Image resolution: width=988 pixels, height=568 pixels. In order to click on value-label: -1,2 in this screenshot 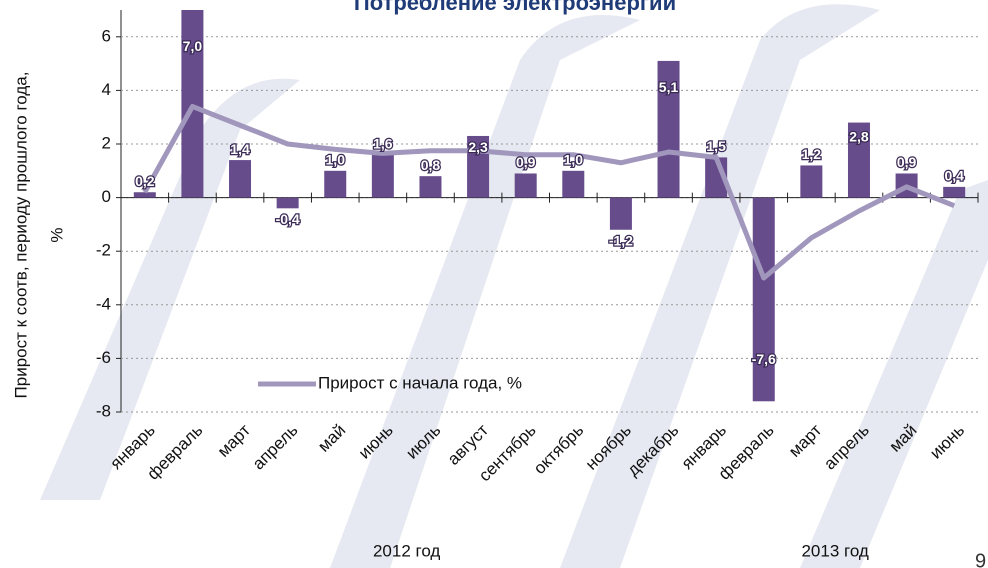, I will do `click(621, 240)`.